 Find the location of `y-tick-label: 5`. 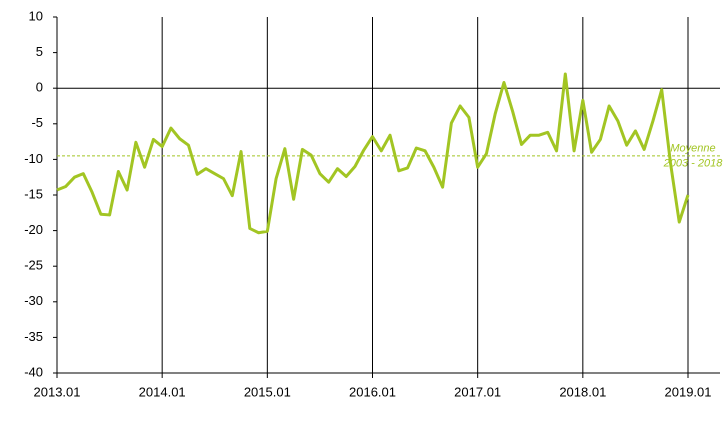

y-tick-label: 5 is located at coordinates (39, 51).